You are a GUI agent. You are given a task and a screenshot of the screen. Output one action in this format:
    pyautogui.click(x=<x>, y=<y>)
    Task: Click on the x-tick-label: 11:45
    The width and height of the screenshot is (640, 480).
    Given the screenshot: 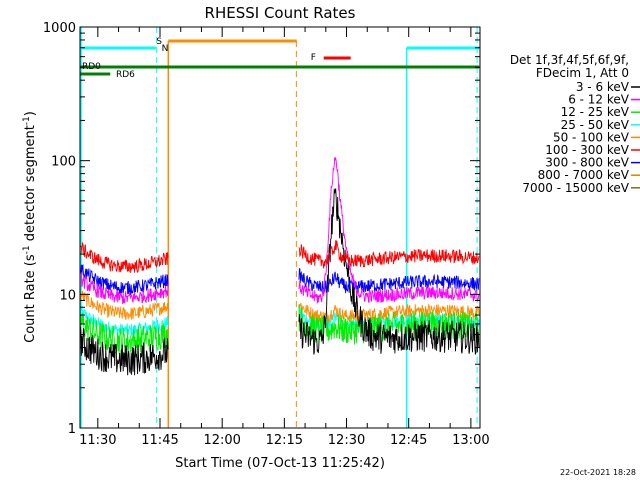 What is the action you would take?
    pyautogui.click(x=159, y=440)
    